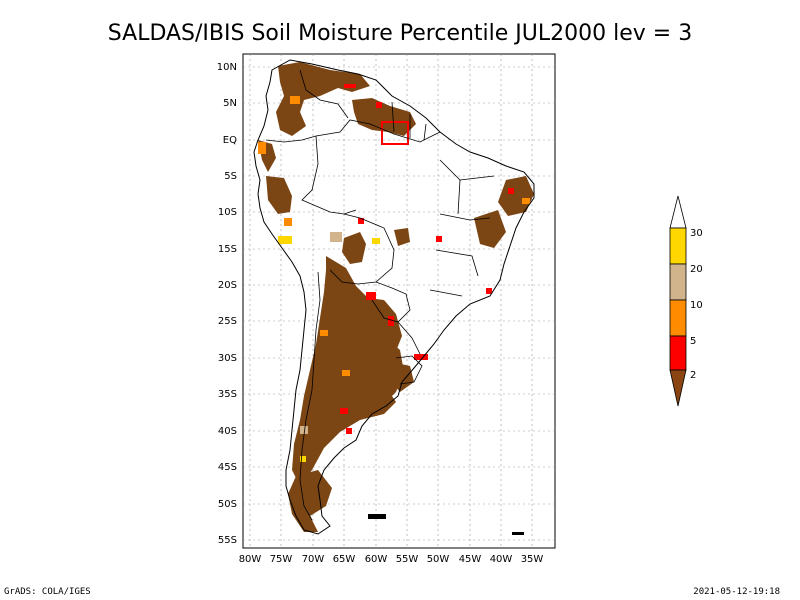  What do you see at coordinates (291, 139) in the screenshot?
I see `border-colombia-peru` at bounding box center [291, 139].